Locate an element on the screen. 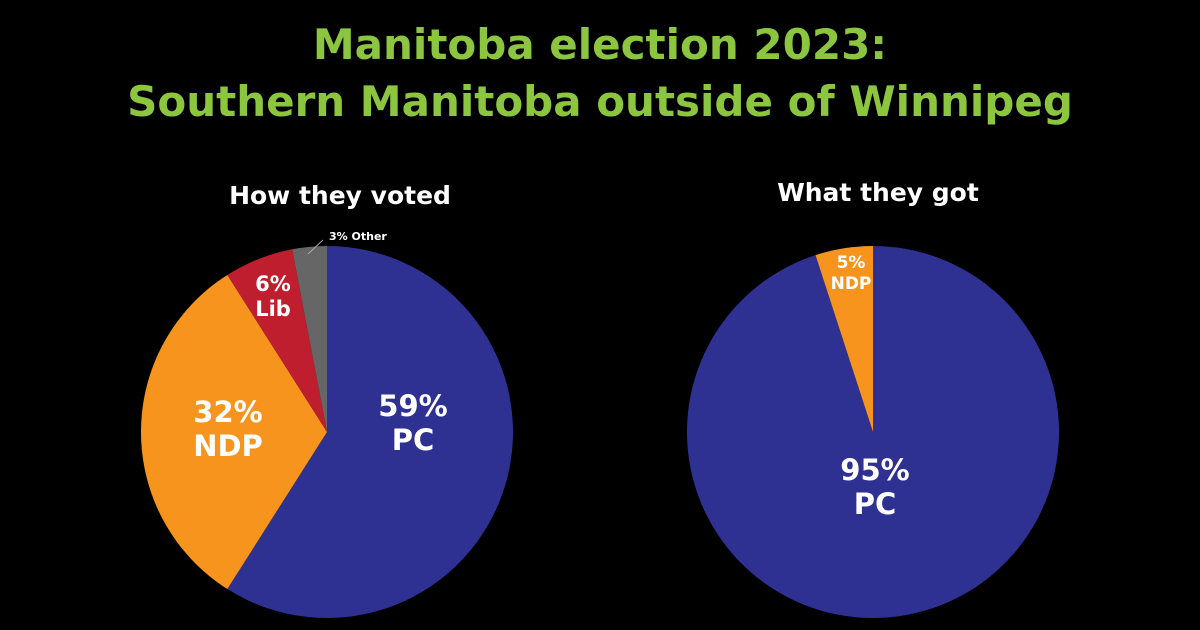 This screenshot has width=1200, height=630. pie-1-slice-pc is located at coordinates (370, 432).